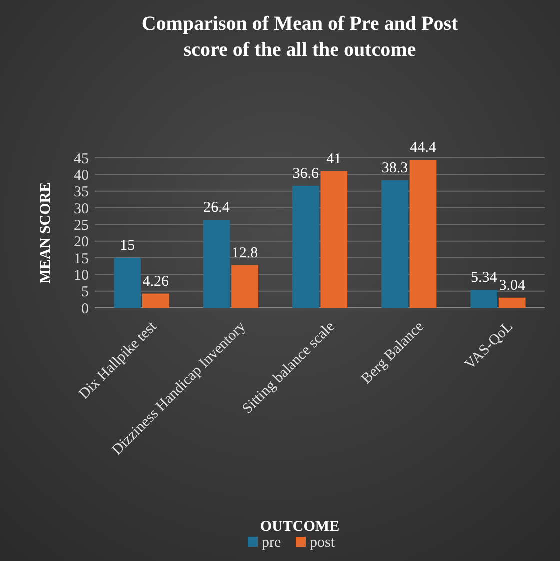 This screenshot has width=560, height=561. Describe the element at coordinates (156, 282) in the screenshot. I see `data-label: 4.26` at that location.